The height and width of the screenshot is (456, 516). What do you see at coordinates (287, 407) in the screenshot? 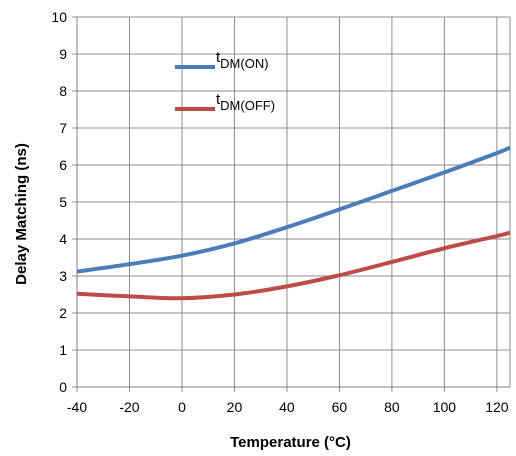
I see `x-tick-label: 40` at bounding box center [287, 407].